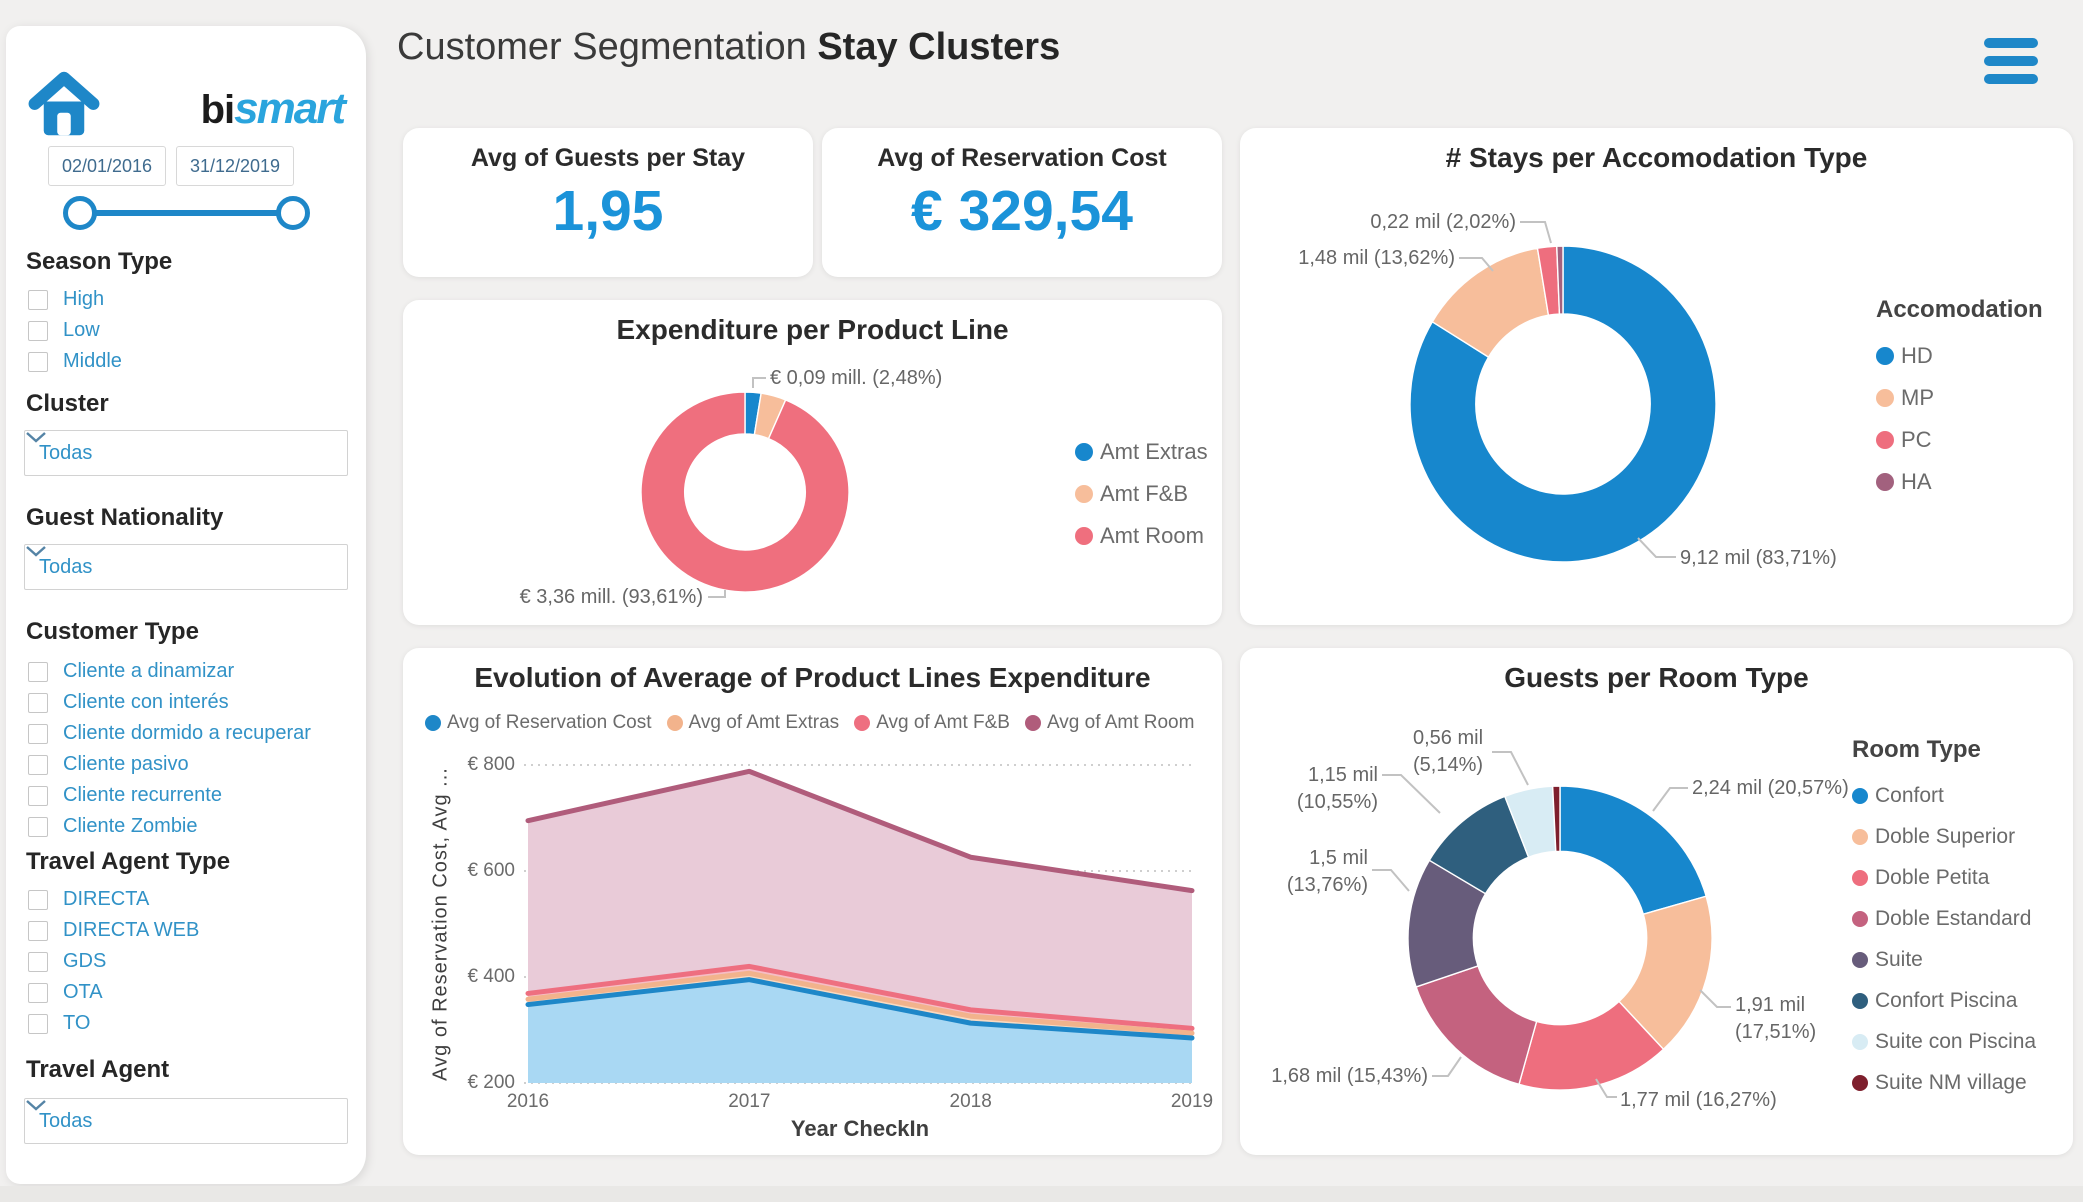  What do you see at coordinates (1563, 404) in the screenshot?
I see `donut-slice-hd` at bounding box center [1563, 404].